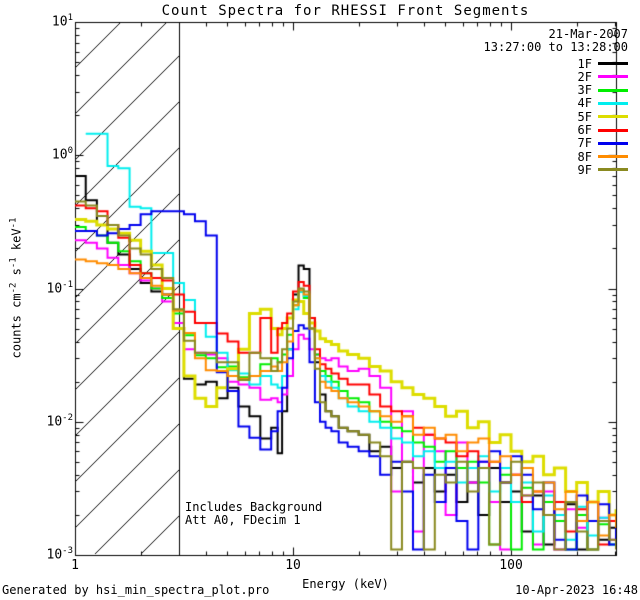  I want to click on y-tick-label: 10⁻³, so click(60, 554).